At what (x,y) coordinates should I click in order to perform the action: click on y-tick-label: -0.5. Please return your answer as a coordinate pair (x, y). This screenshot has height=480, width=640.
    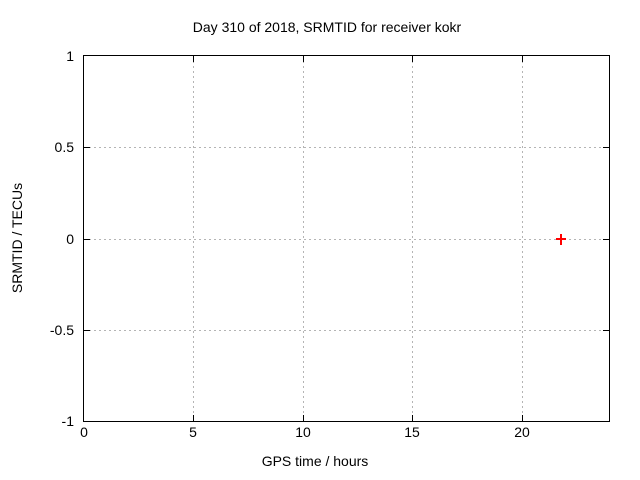
    Looking at the image, I should click on (61, 330).